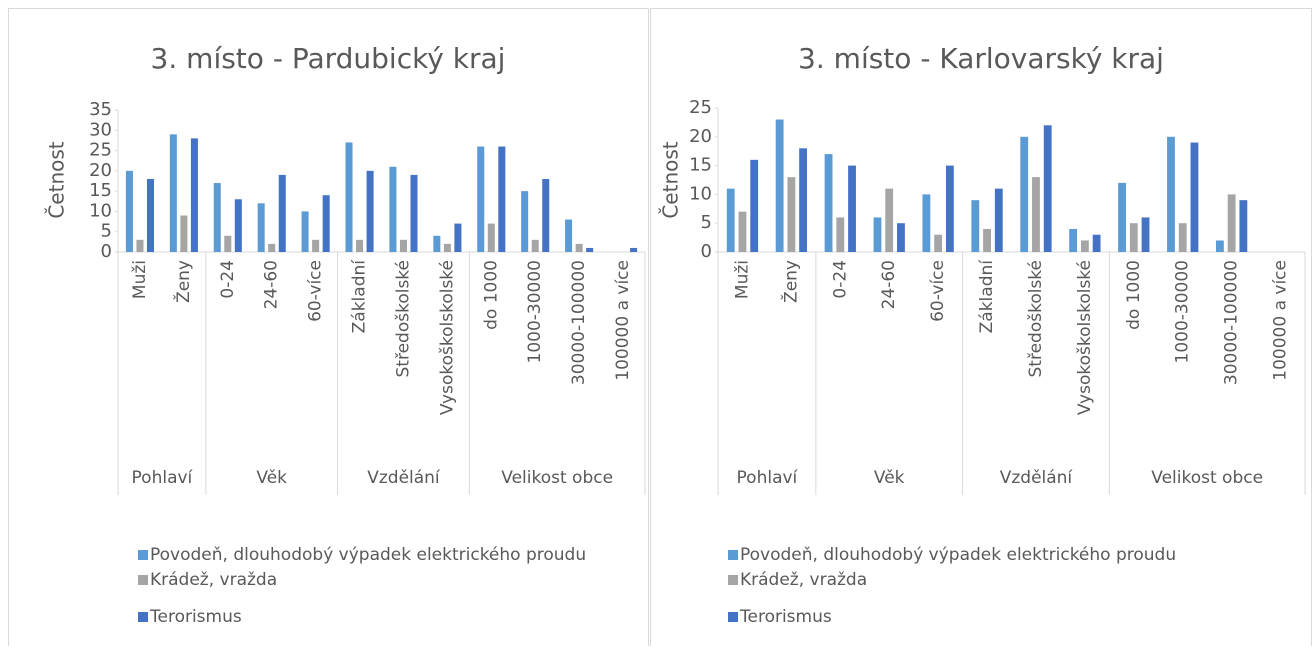 The image size is (1313, 650). Describe the element at coordinates (100, 109) in the screenshot. I see `y-tick-label: 35` at that location.